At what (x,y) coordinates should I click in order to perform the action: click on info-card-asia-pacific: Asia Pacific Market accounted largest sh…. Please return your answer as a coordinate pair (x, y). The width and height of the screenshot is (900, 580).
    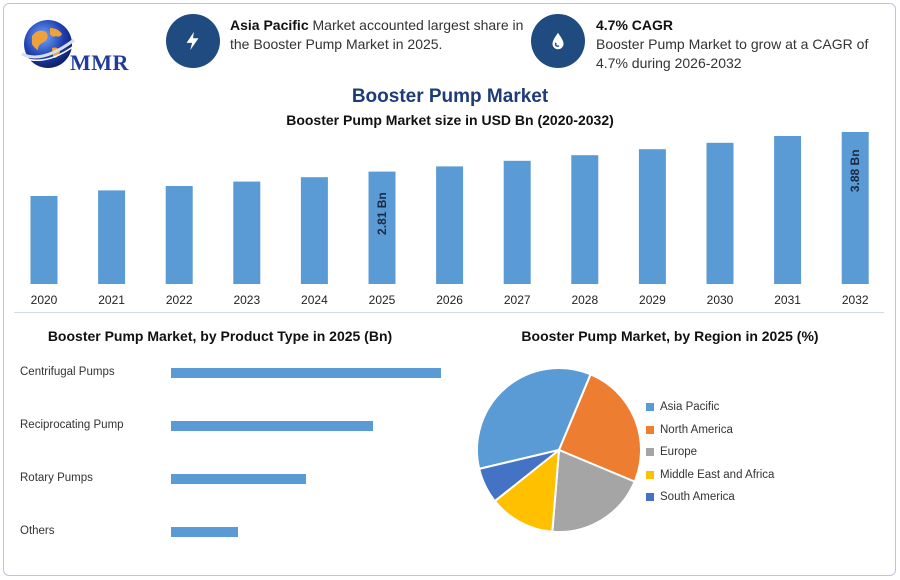
    Looking at the image, I should click on (380, 35).